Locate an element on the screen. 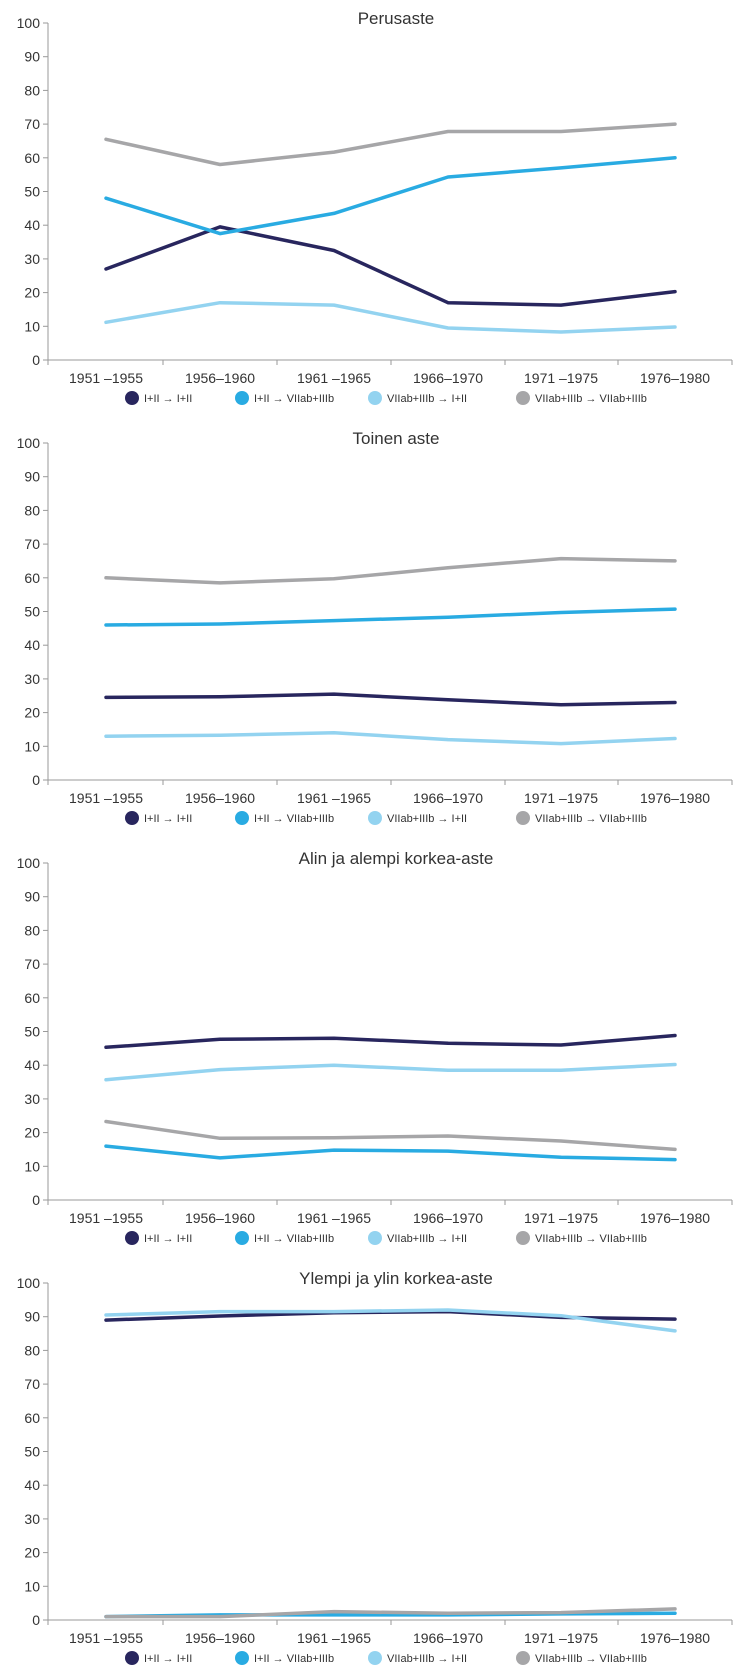 The width and height of the screenshot is (741, 1680). chart-title: Alin ja alempi korkea-aste is located at coordinates (396, 858).